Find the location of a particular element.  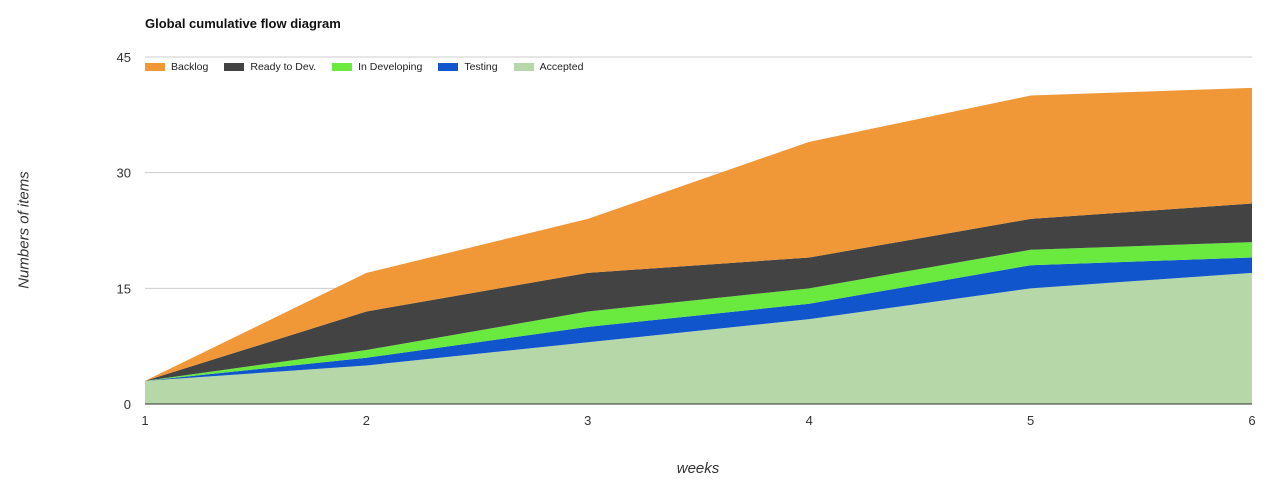

y-tick-label: 15 is located at coordinates (124, 288).